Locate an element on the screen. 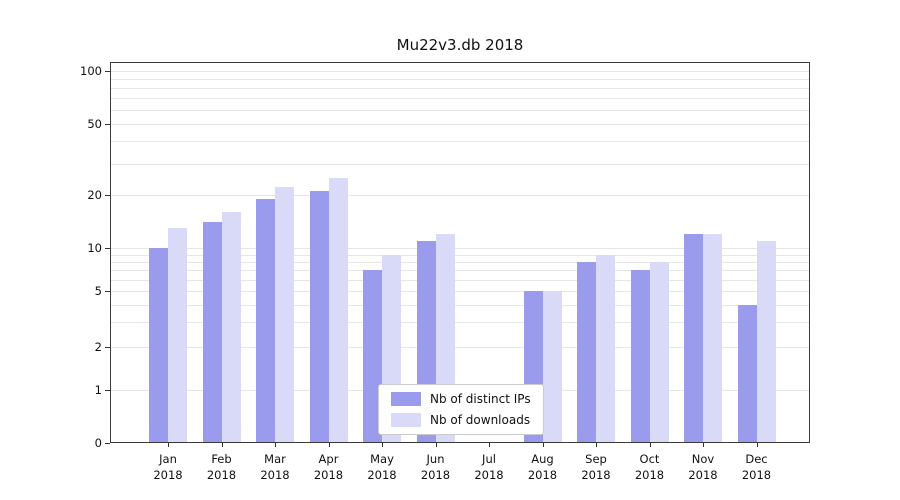 The image size is (900, 500). bar-nb-of-distinct-ips-apr is located at coordinates (319, 317).